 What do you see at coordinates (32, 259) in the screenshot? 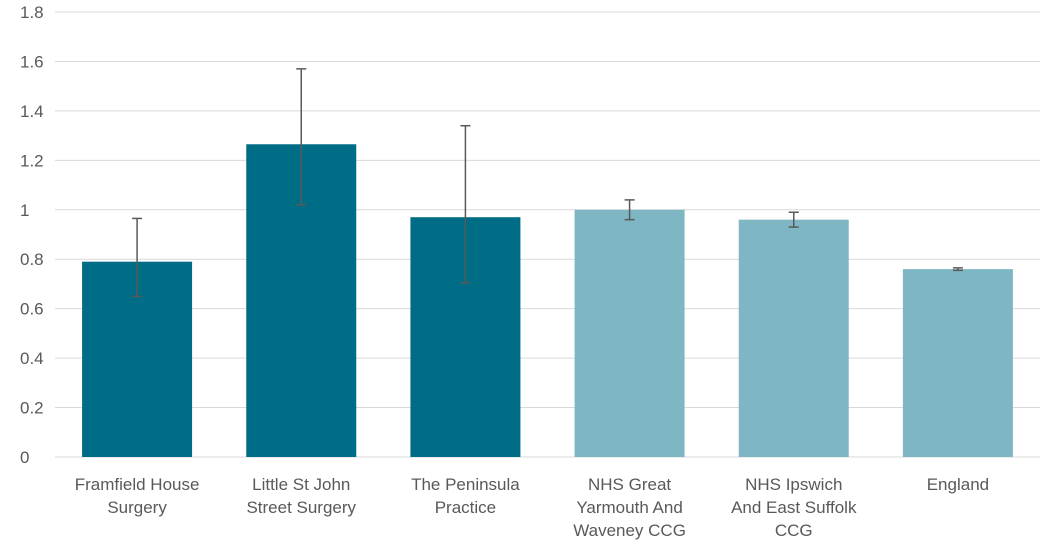
I see `y-tick-label: 0.8` at bounding box center [32, 259].